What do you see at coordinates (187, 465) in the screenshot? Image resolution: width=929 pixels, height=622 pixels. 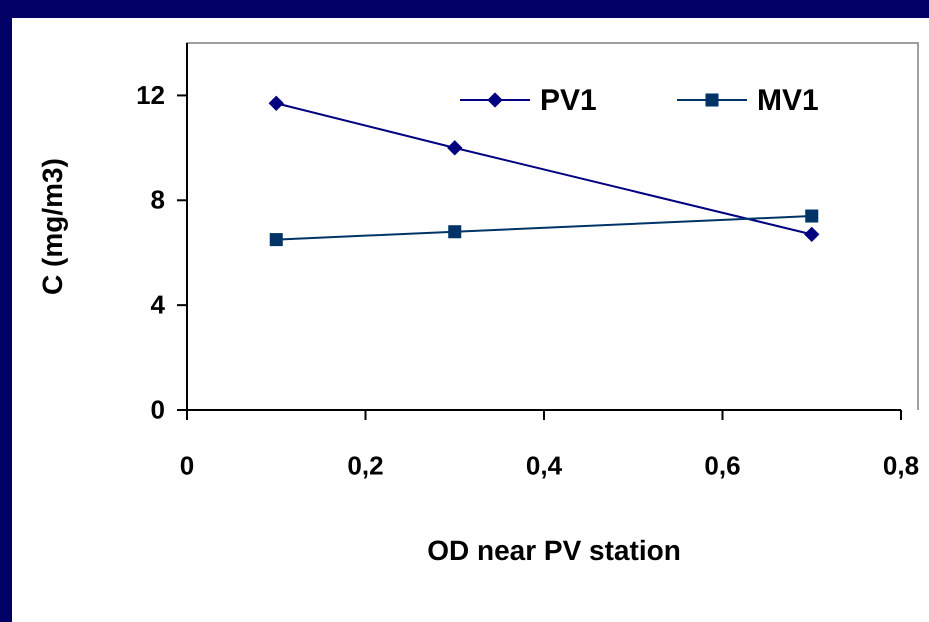 I see `x-tick-label: 0` at bounding box center [187, 465].